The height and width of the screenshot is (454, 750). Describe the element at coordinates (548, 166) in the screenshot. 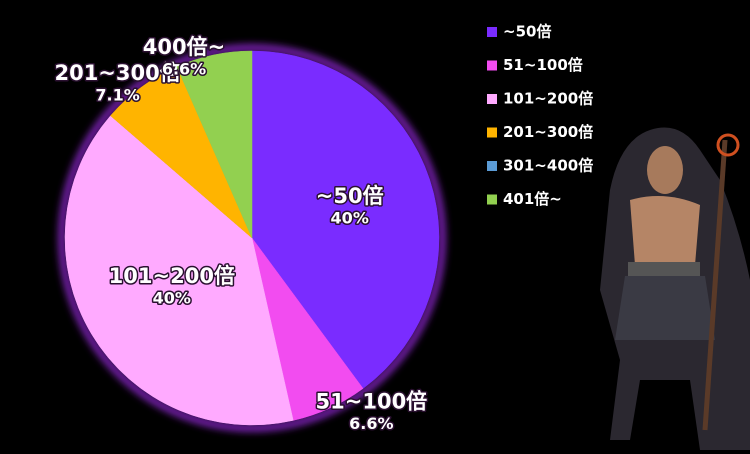

I see `legend-label: 301~400倍` at that location.